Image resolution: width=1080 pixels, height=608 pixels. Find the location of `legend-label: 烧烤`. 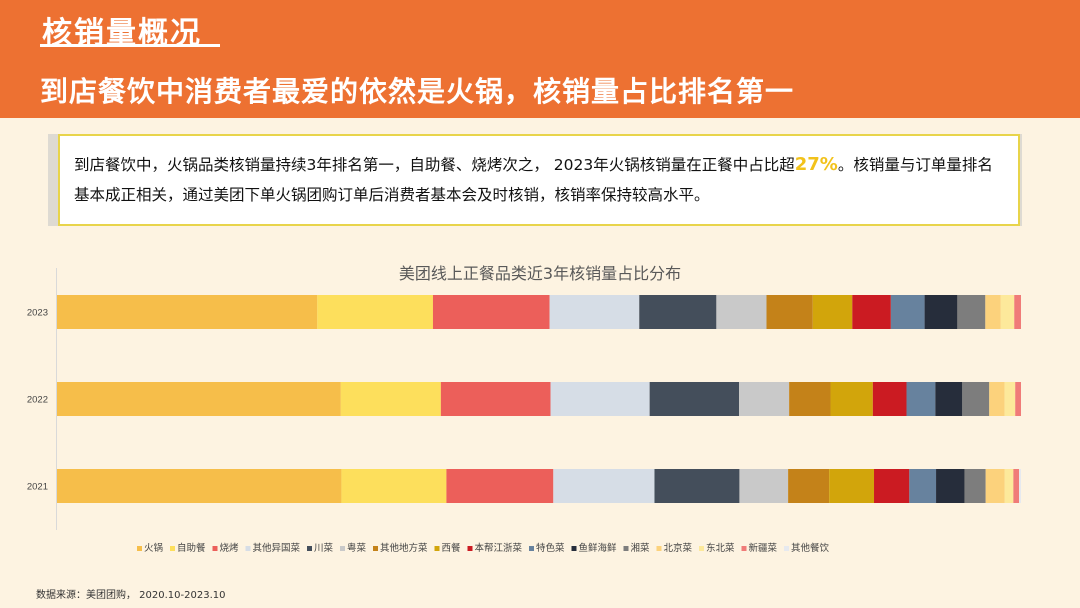

legend-label: 烧烤 is located at coordinates (230, 548).